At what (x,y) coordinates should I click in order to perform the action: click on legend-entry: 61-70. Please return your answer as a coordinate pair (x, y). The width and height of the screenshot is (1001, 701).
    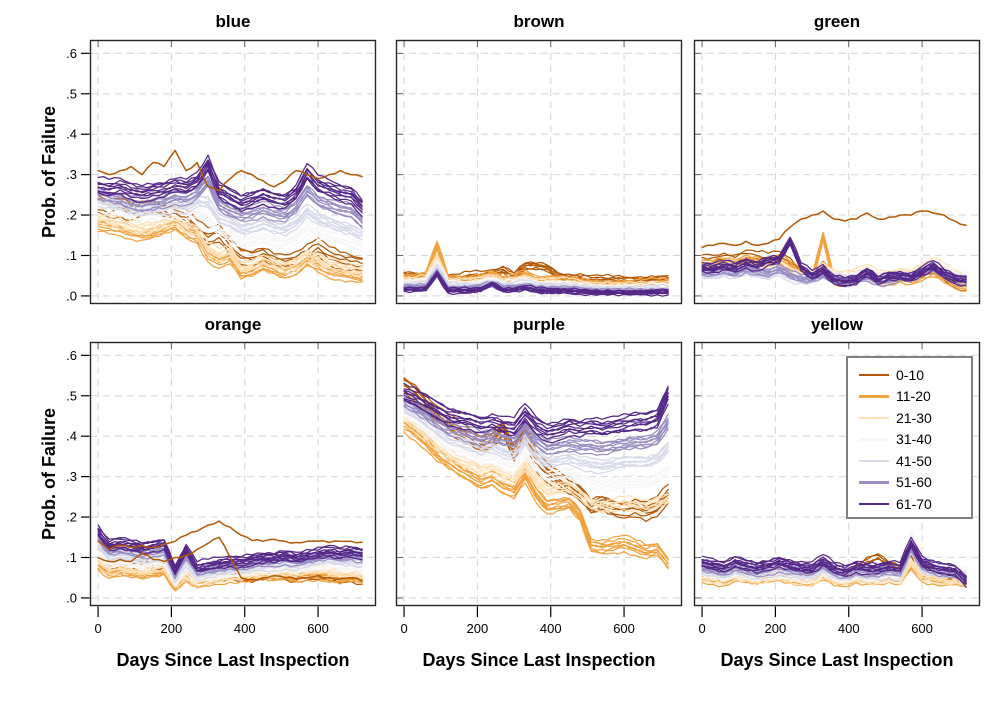
    Looking at the image, I should click on (909, 504).